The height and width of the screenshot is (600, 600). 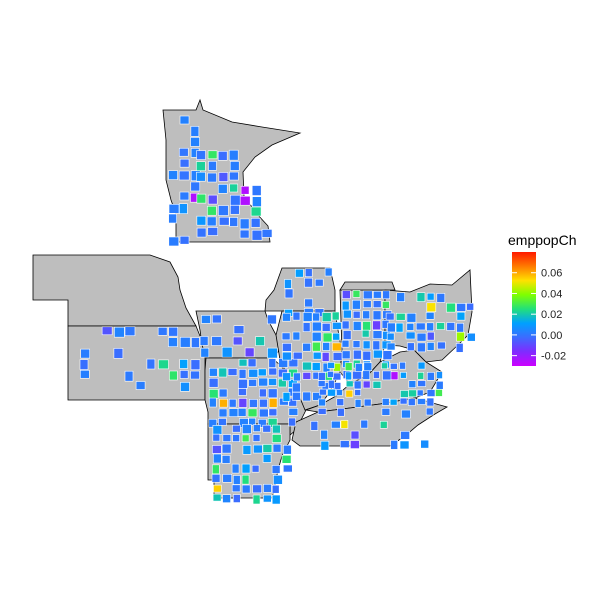 I want to click on legend-title: emppopCh, so click(x=542, y=240).